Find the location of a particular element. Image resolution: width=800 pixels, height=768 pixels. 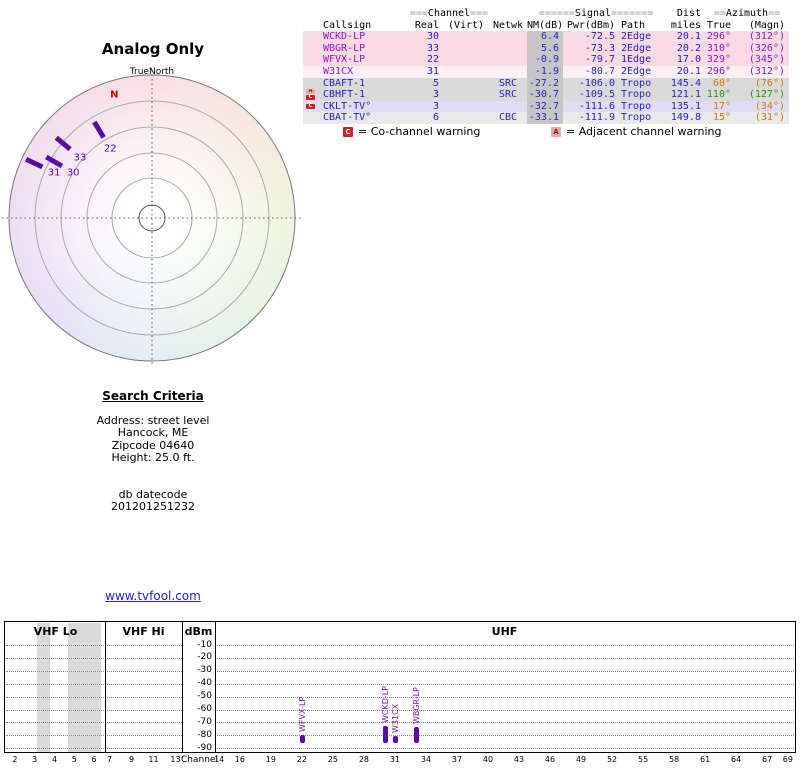

azimuth-group-header: ==Azimuth== is located at coordinates (747, 13).